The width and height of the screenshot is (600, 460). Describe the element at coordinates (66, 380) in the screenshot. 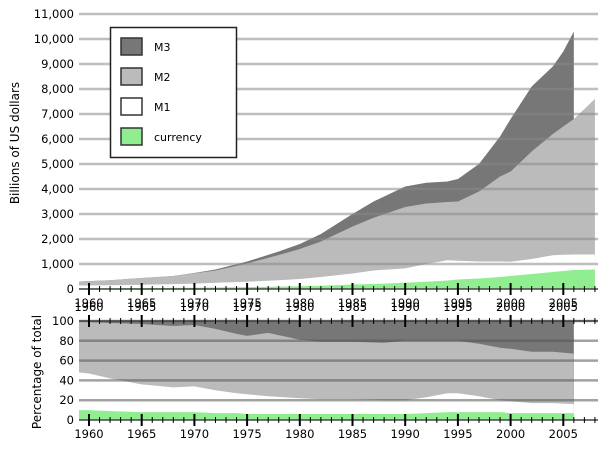

I see `y-tick-label: 40` at that location.